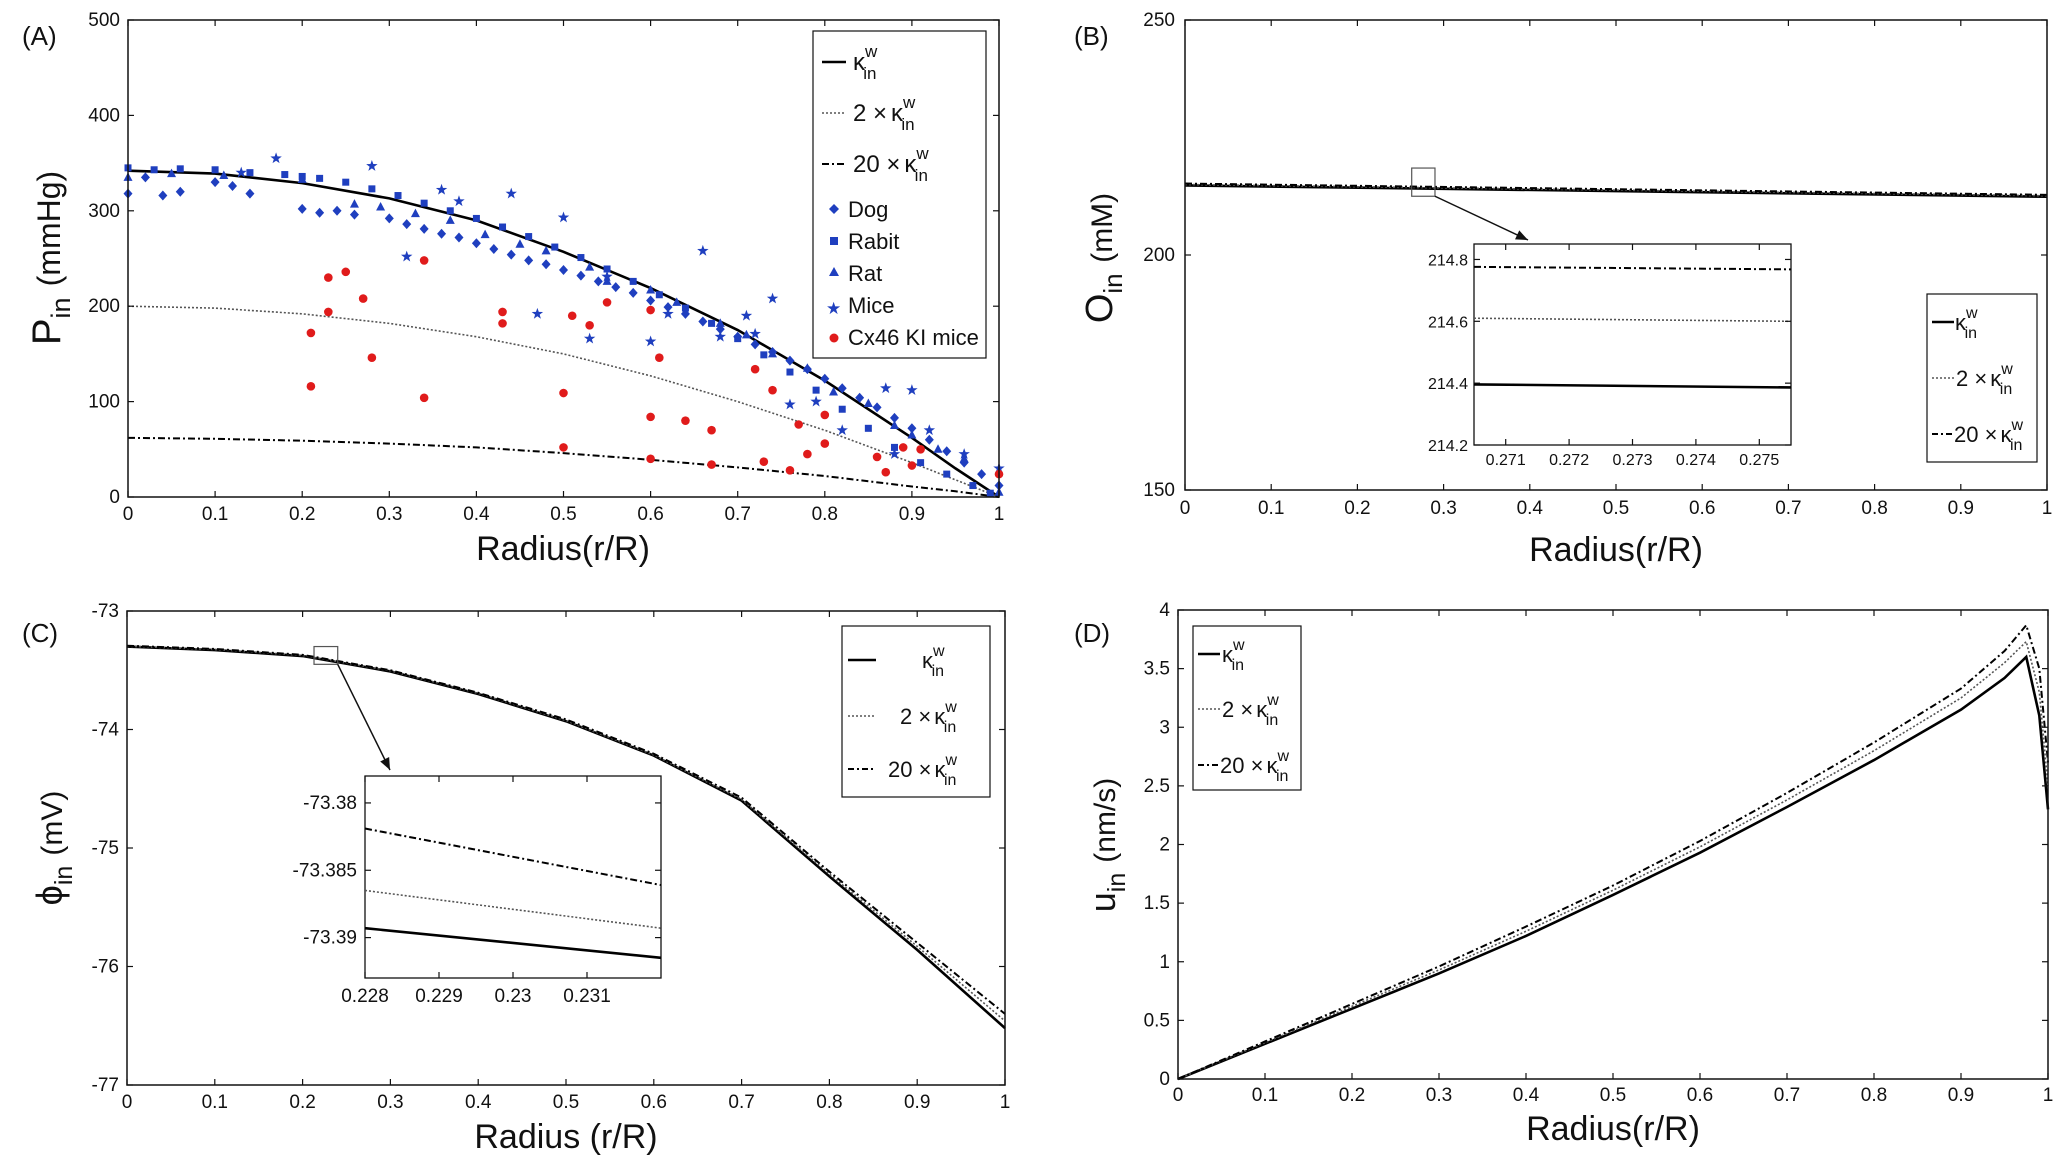 The height and width of the screenshot is (1168, 2054). What do you see at coordinates (563, 549) in the screenshot?
I see `panel-a-xlabel: Radius(r/R)` at bounding box center [563, 549].